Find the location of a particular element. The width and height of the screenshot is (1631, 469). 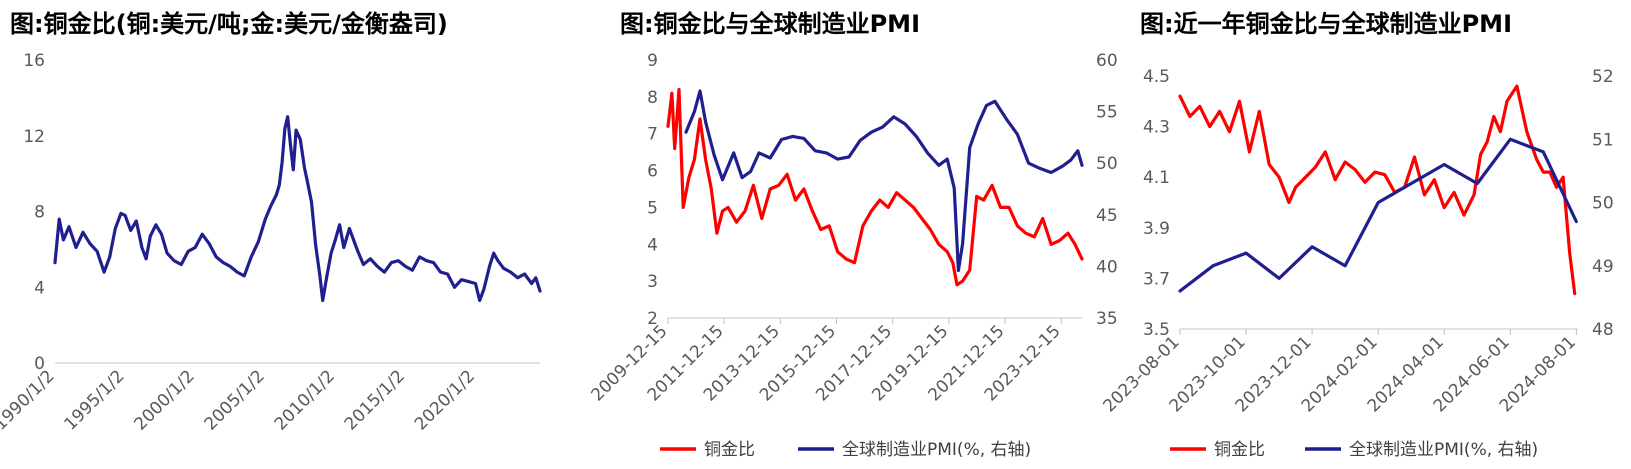

c3-y-right-tick-label: 50 is located at coordinates (1603, 204).